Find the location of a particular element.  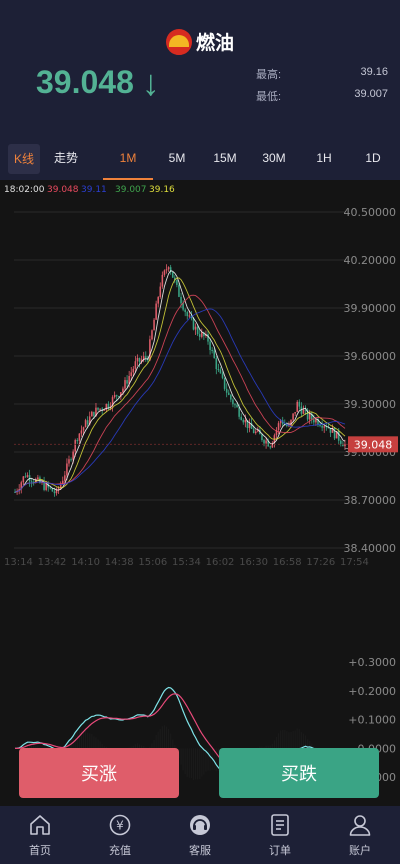

nav-item-service: 客服 is located at coordinates (200, 835).